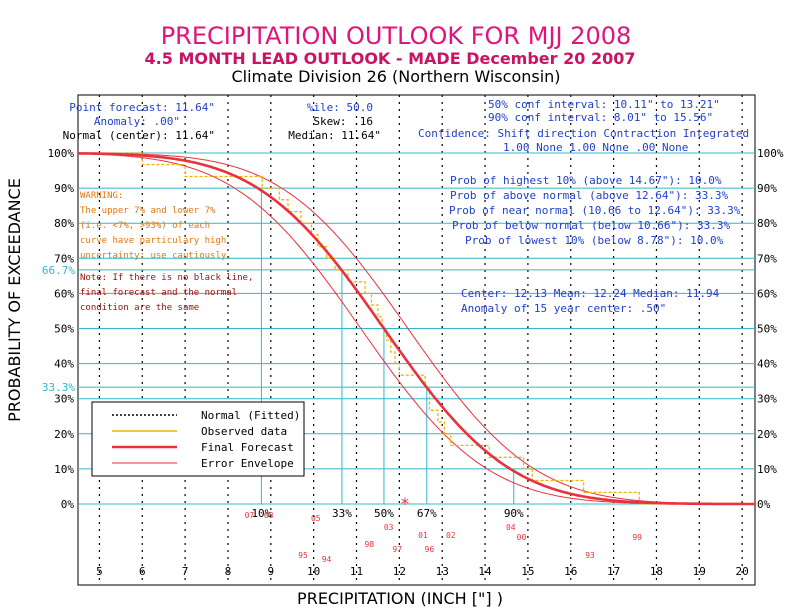 This screenshot has width=792, height=612. I want to click on legend-box, so click(198, 439).